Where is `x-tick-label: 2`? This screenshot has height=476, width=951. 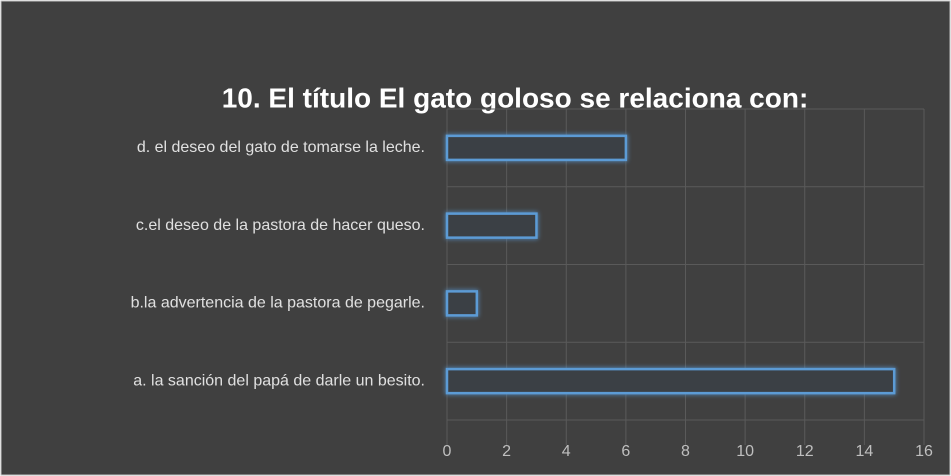 x-tick-label: 2 is located at coordinates (506, 451).